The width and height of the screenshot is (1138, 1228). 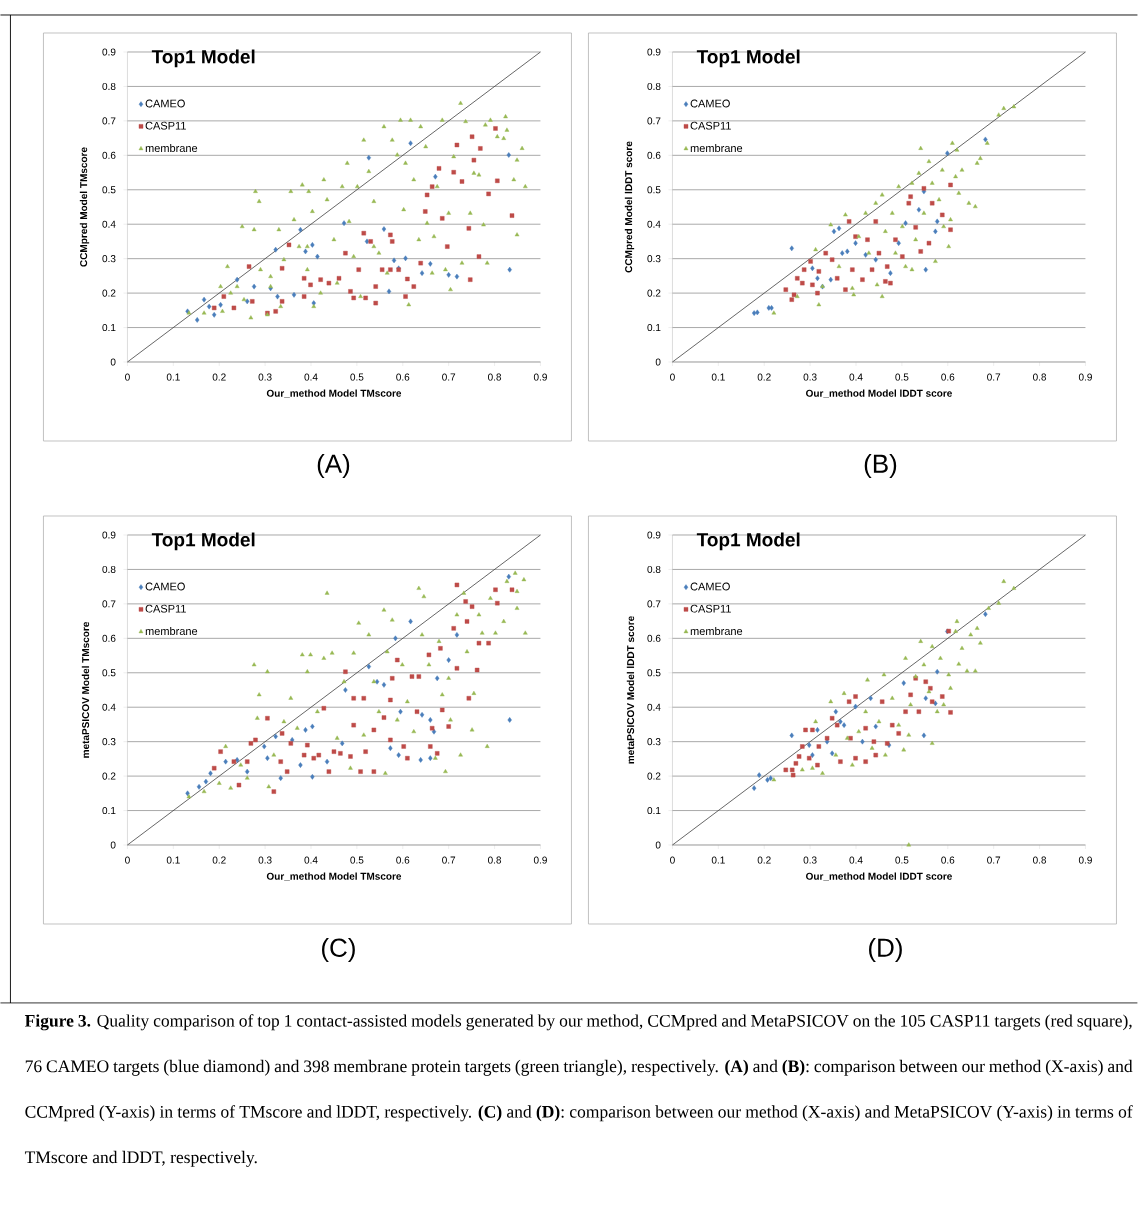 What do you see at coordinates (578, 1090) in the screenshot?
I see `text: Figure 3. Quality comparison of top 1 contact-assisted models generated by our method, CCMpred and MetaPSICOV on the 105 CASP11 targets (red square), 76 CAMEO targets (blue diamond) and 398 membrane protein targets (green triangle), respectively. (A) and (B): comparison between our method (X-axis) and CCMpred (Y-axis) in terms of TMscore and lDDT, respectively. (C) and (D): comparison between our method (X-axis) and MetaPSICOV (Y-axis) in terms of TMscore and lDDT, respectively.` at bounding box center [578, 1090].